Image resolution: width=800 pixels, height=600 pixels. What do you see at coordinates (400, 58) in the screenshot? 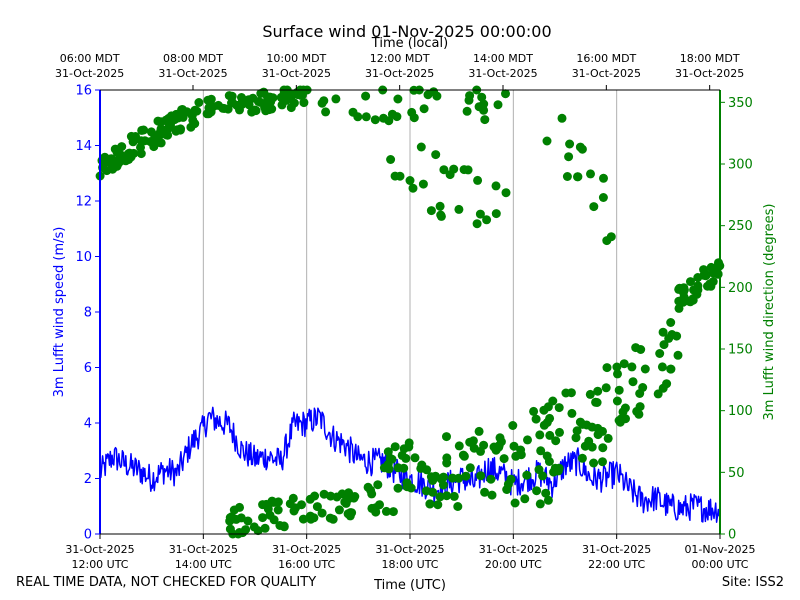
I see `top-tick-label-time: 12:00 MDT` at bounding box center [400, 58].